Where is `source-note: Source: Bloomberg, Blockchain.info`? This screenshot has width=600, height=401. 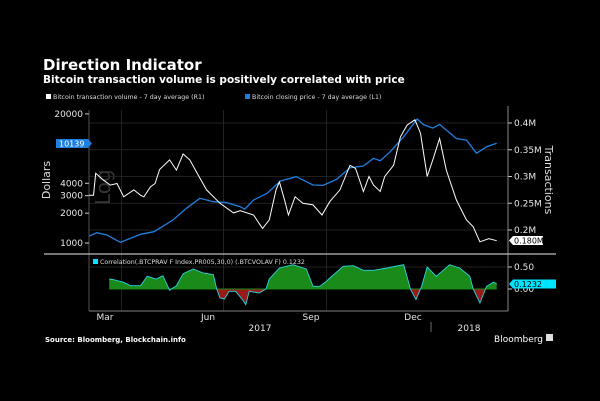
source-note: Source: Bloomberg, Blockchain.info is located at coordinates (115, 340).